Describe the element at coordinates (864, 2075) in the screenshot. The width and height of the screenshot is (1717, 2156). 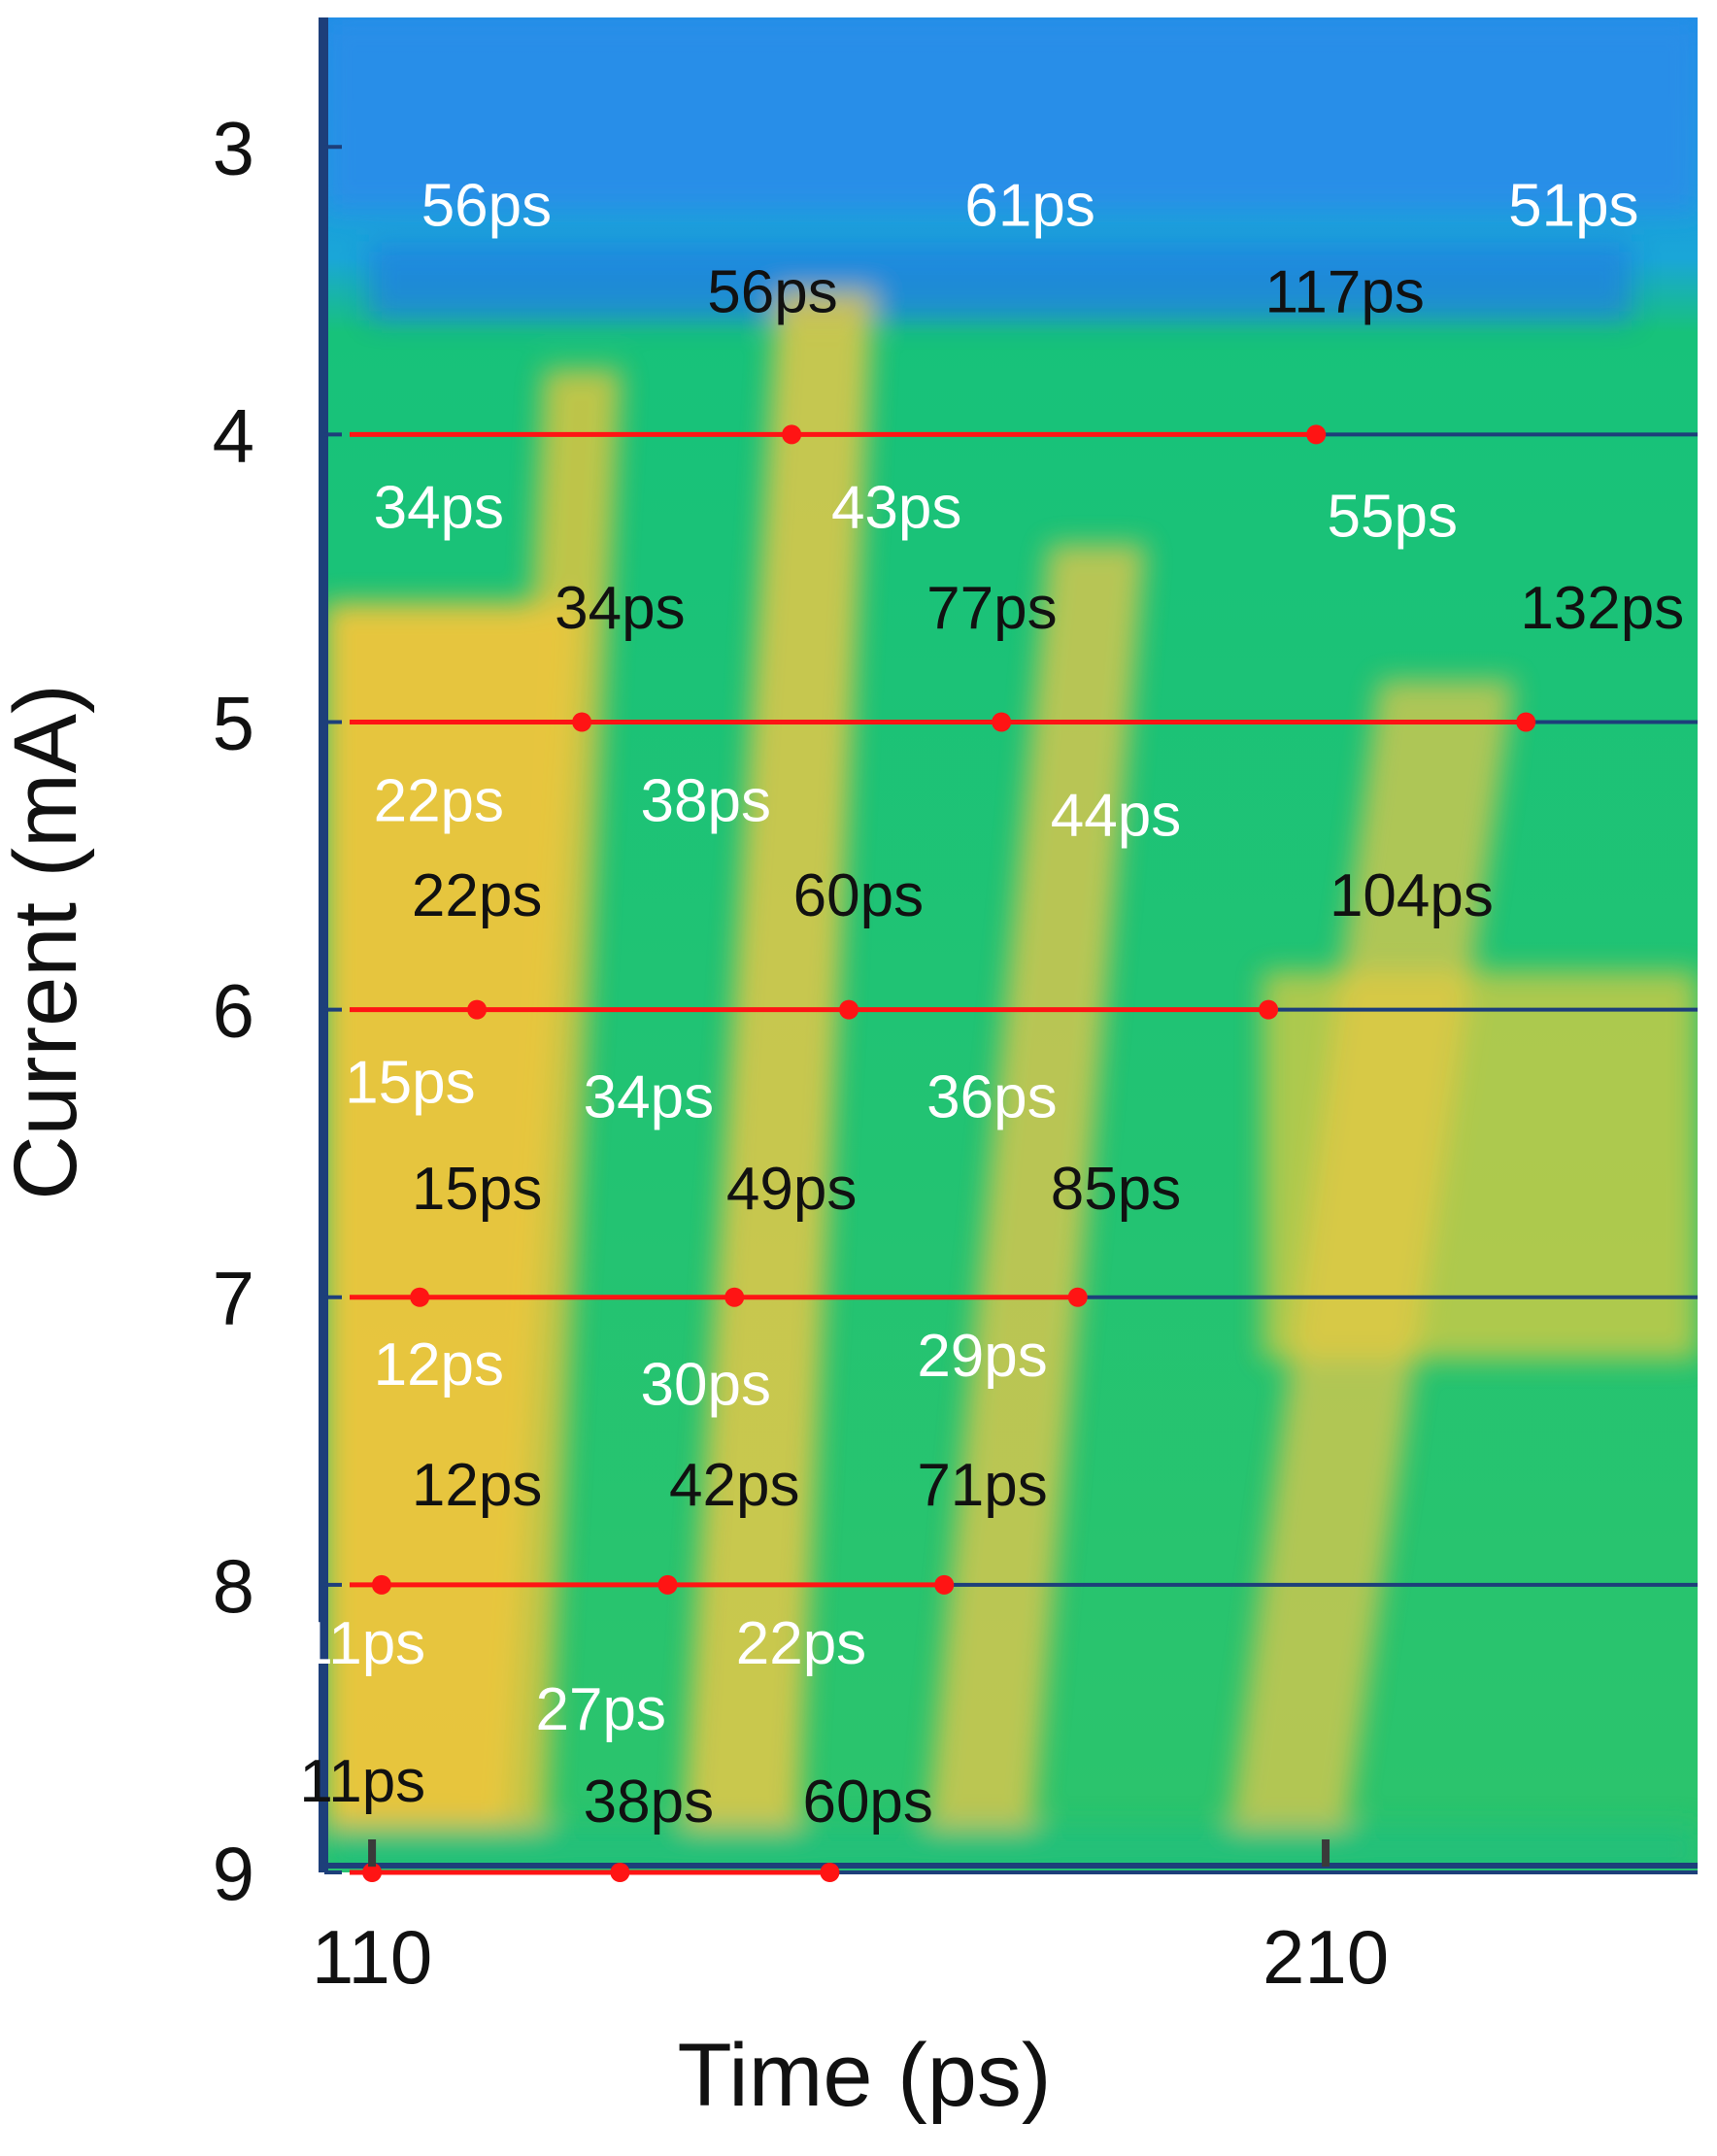
I see `x-axis-label: Time (ps)` at that location.